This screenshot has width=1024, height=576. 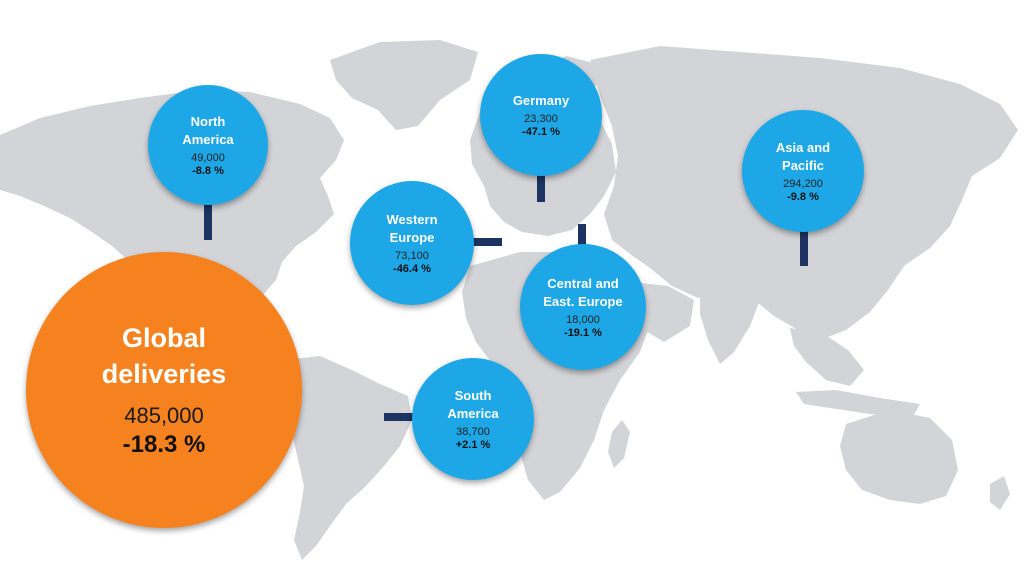 What do you see at coordinates (583, 332) in the screenshot?
I see `change-value: -19.1 %` at bounding box center [583, 332].